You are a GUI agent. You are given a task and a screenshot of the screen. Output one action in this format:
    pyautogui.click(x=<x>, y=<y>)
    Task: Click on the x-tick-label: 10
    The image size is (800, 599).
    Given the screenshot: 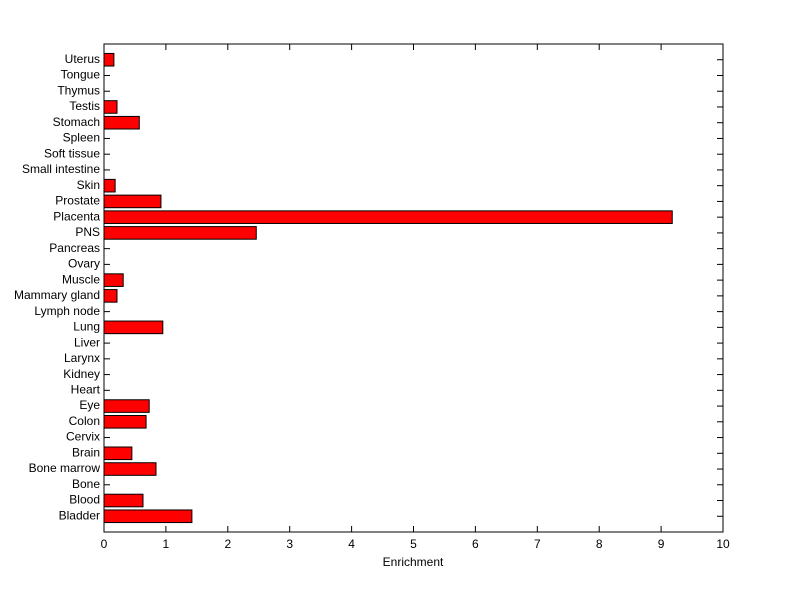 What is the action you would take?
    pyautogui.click(x=723, y=544)
    